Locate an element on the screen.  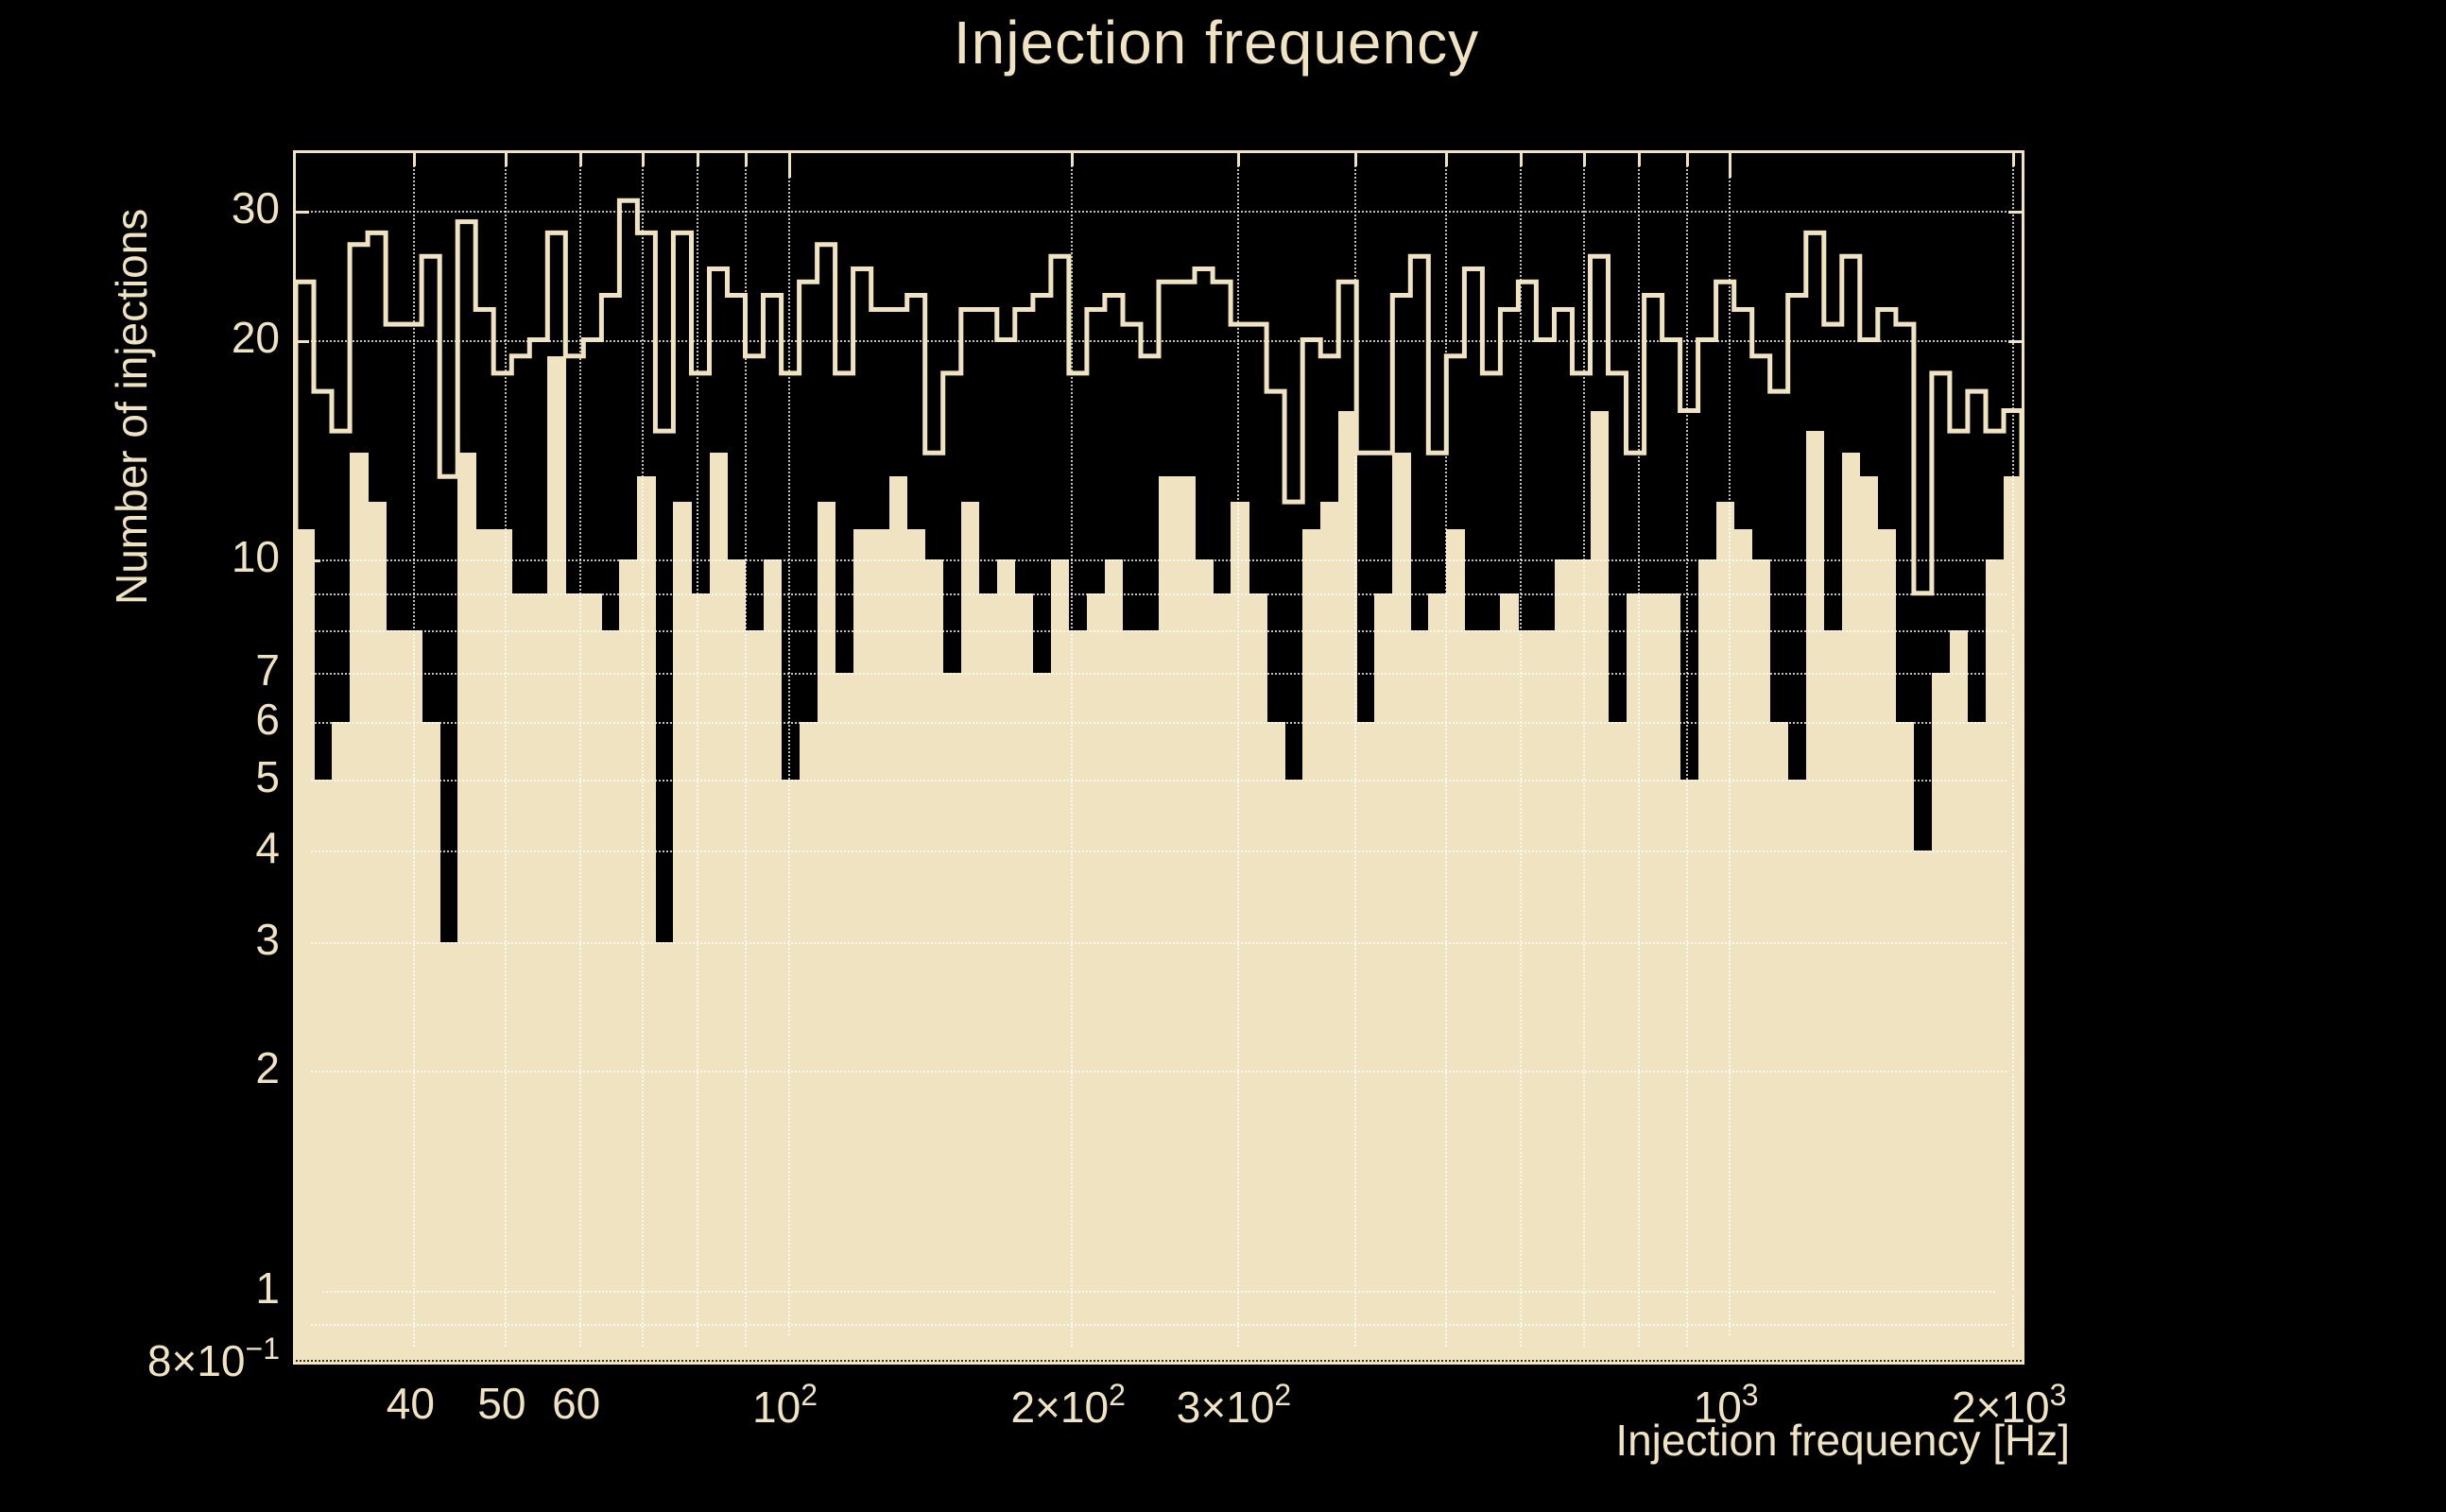
y-tick-label-5: 5 is located at coordinates (267, 777).